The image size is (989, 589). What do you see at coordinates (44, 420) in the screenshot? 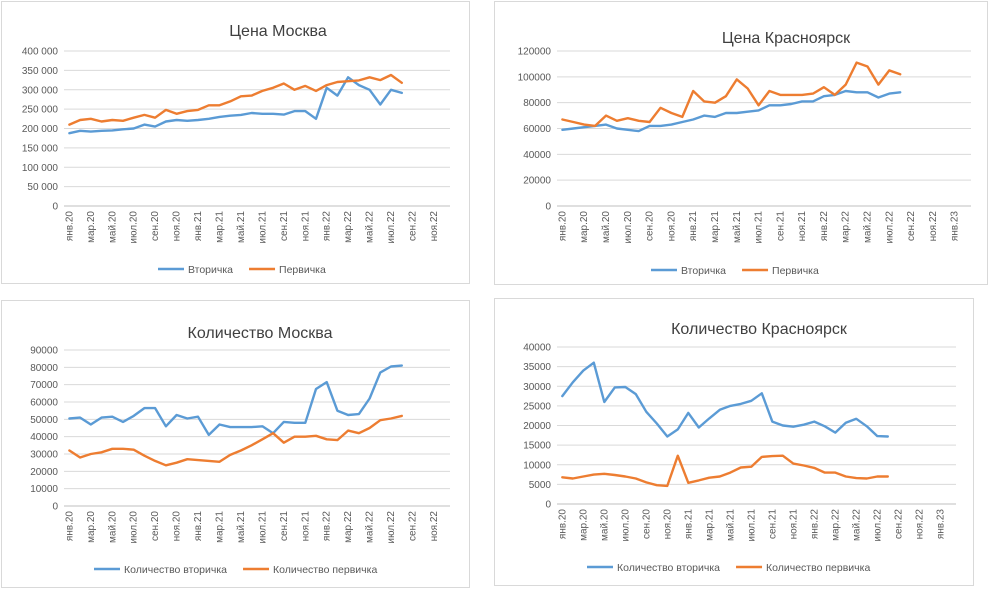
I see `y-tick-label: 50000` at bounding box center [44, 420].